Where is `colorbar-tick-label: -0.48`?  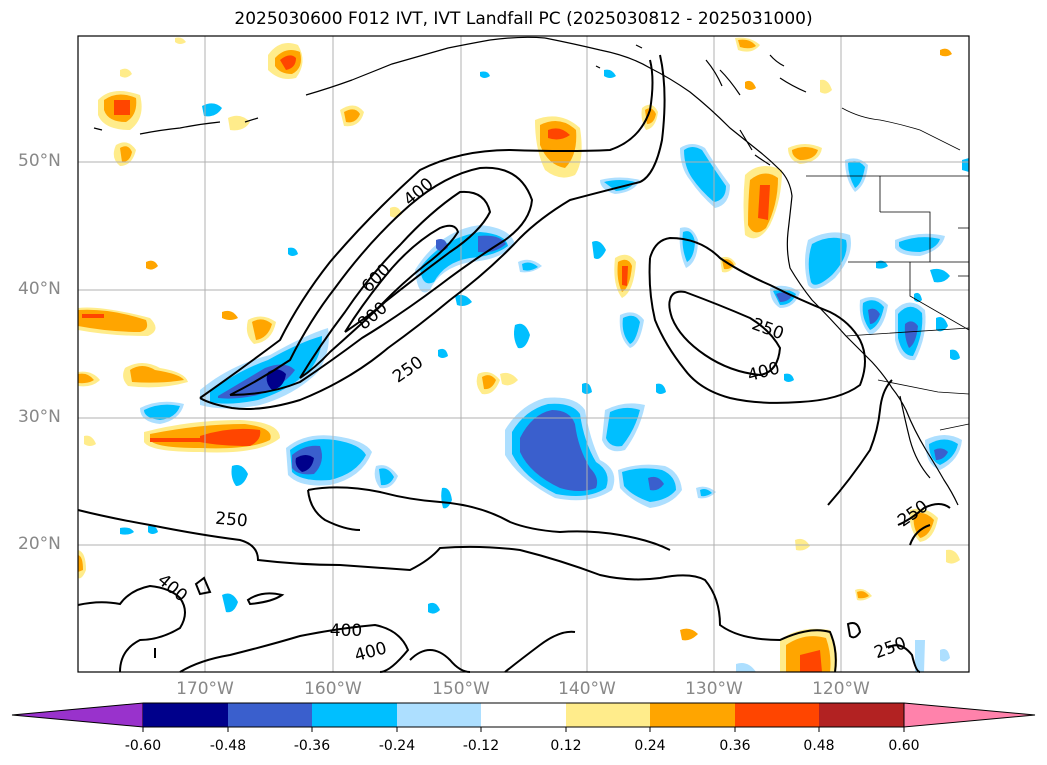
colorbar-tick-label: -0.48 is located at coordinates (228, 746).